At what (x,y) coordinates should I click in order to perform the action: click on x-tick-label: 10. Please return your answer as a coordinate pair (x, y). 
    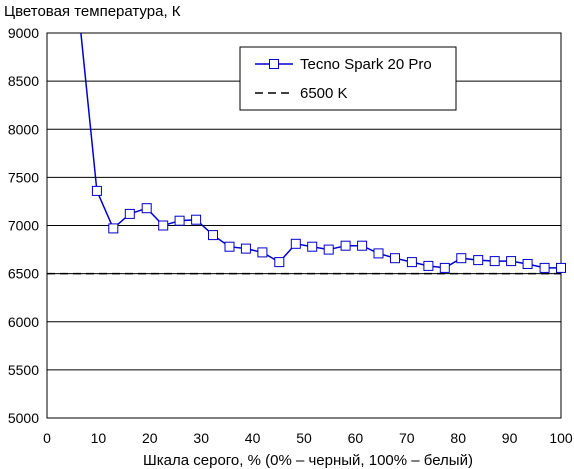
    Looking at the image, I should click on (99, 438).